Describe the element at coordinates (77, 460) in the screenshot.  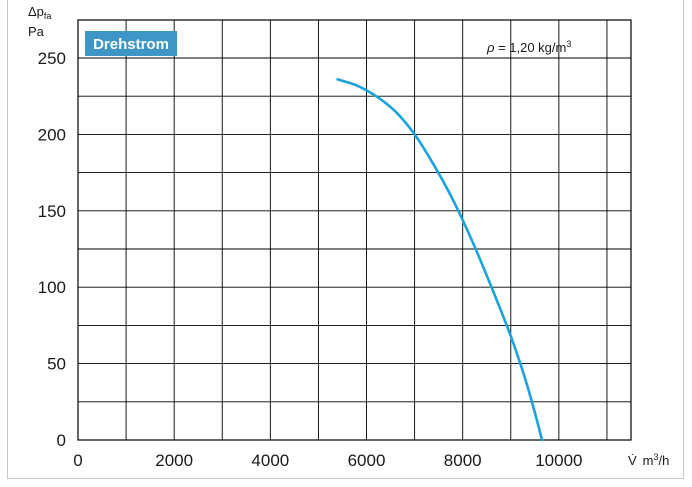
I see `x-tick-label: 0` at that location.